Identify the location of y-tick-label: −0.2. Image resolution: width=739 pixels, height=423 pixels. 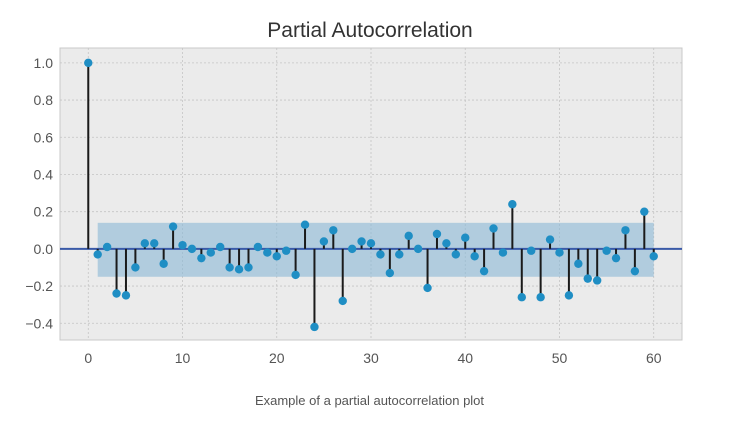
(39, 286).